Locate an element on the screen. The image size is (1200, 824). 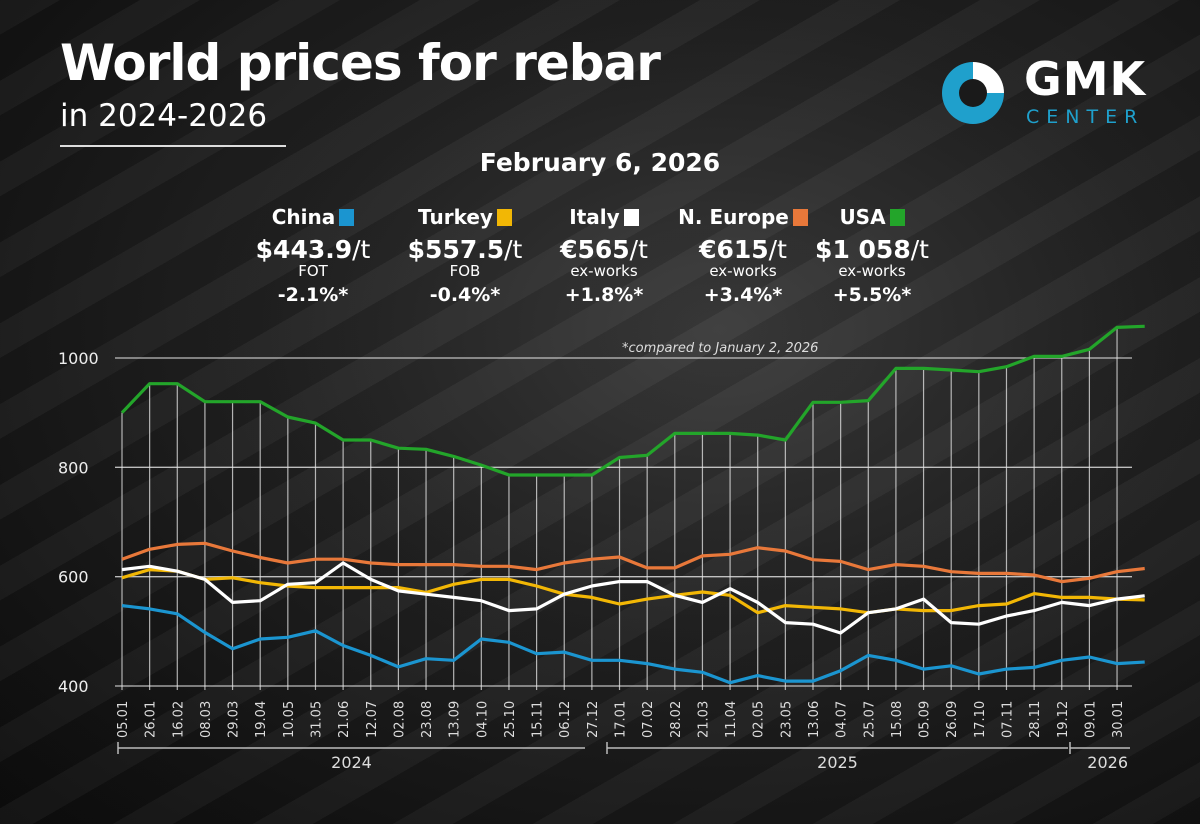
legend-label: Turkey is located at coordinates (455, 217).